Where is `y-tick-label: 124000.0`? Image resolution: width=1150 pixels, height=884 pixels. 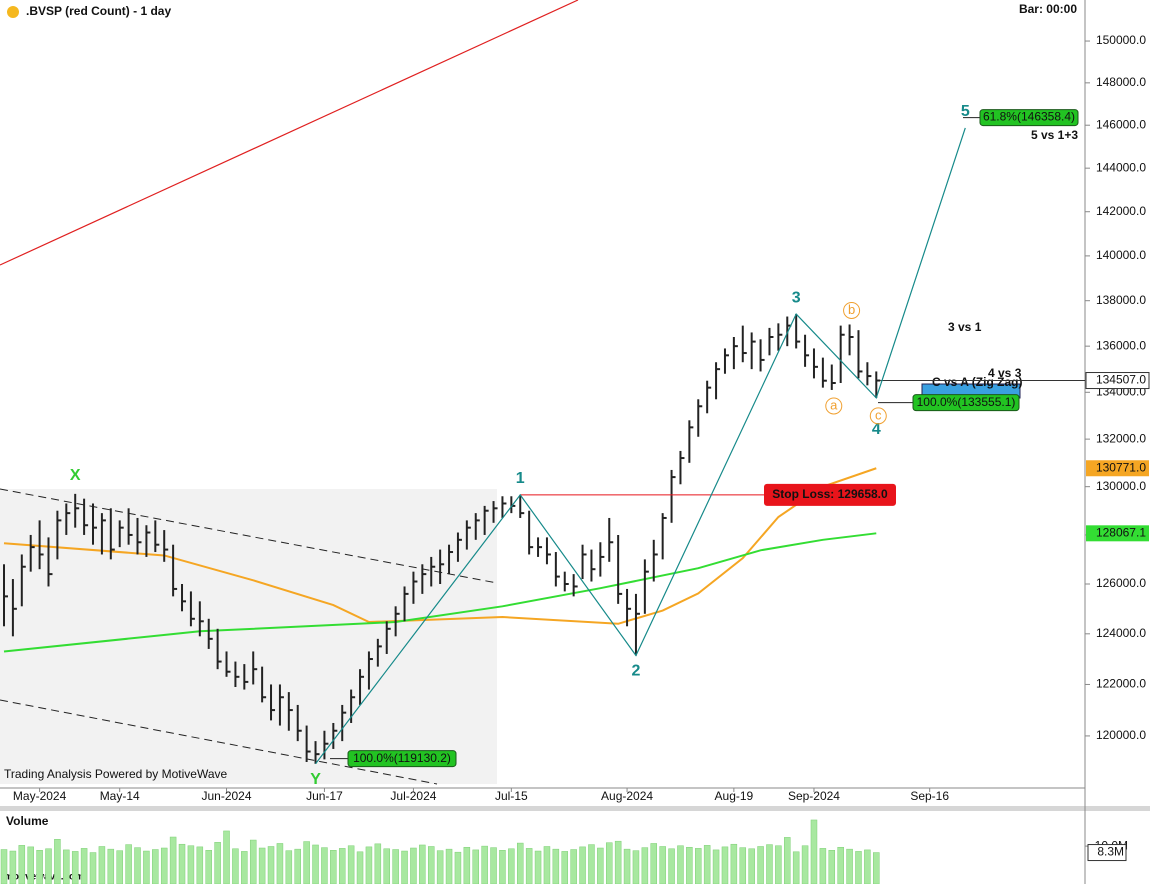
y-tick-label: 124000.0 is located at coordinates (1121, 633).